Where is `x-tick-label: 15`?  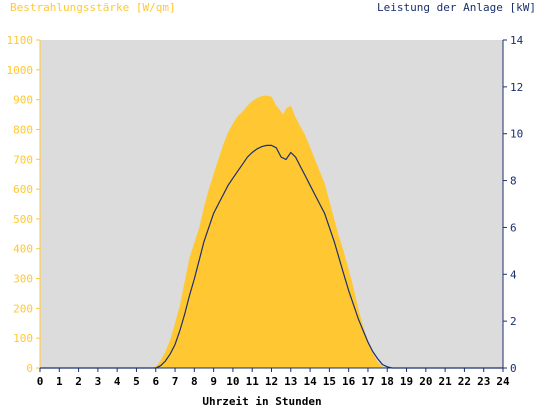 x-tick-label: 15 is located at coordinates (329, 381).